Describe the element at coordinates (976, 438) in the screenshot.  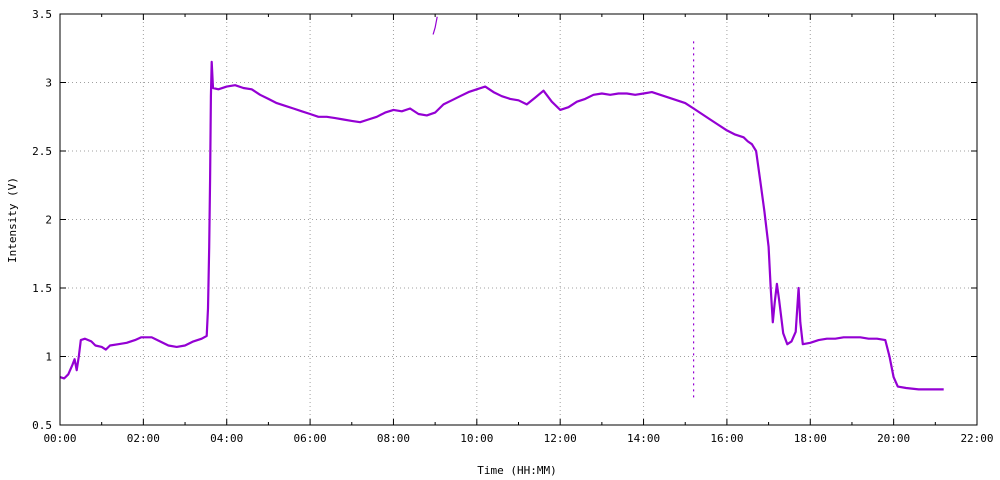
I see `x-tick-label: 22:00` at that location.